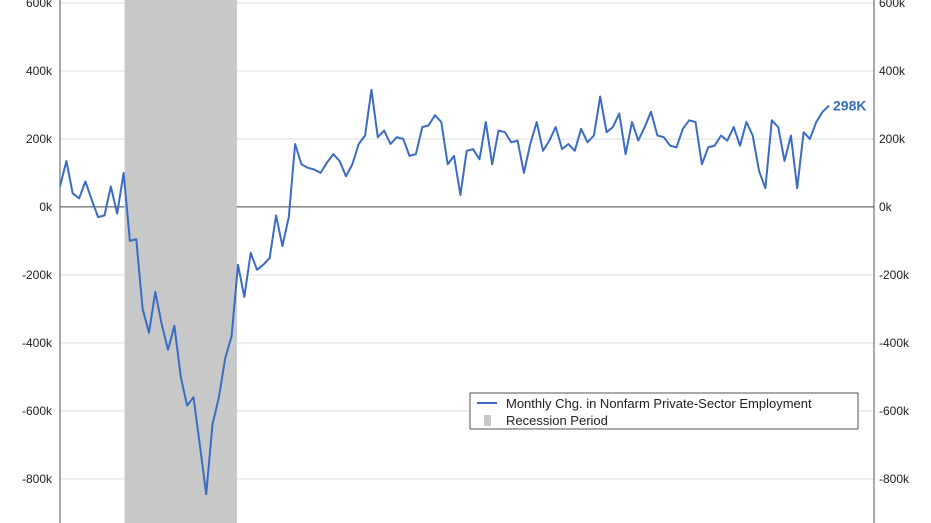 The image size is (931, 523). I want to click on legend-recession-label: Recession Period, so click(557, 420).